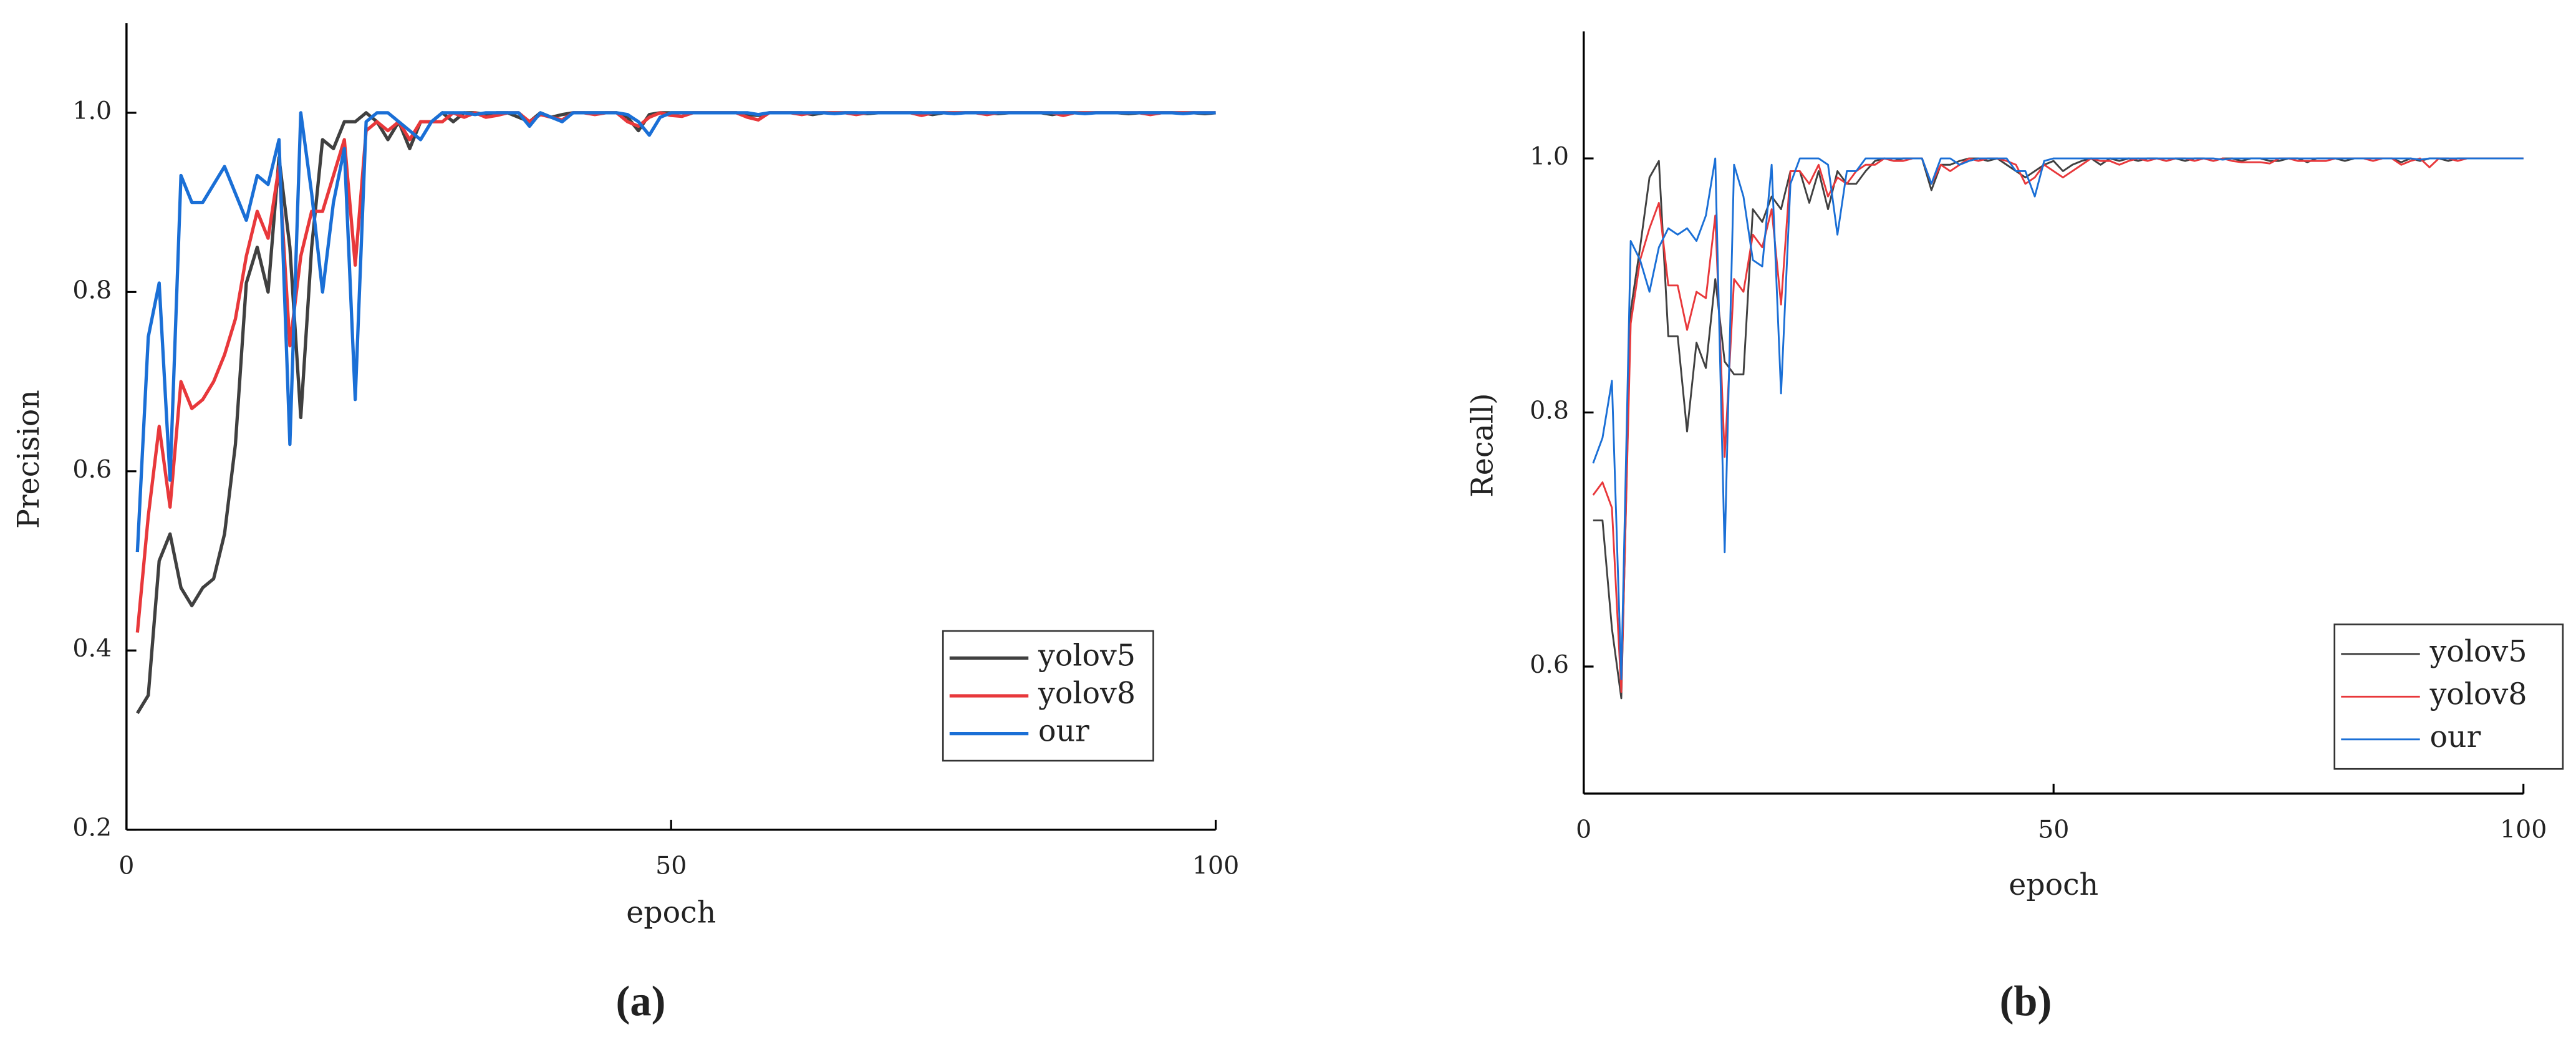 This screenshot has width=2576, height=1050. Describe the element at coordinates (29, 459) in the screenshot. I see `y-axis-label: Precision` at that location.